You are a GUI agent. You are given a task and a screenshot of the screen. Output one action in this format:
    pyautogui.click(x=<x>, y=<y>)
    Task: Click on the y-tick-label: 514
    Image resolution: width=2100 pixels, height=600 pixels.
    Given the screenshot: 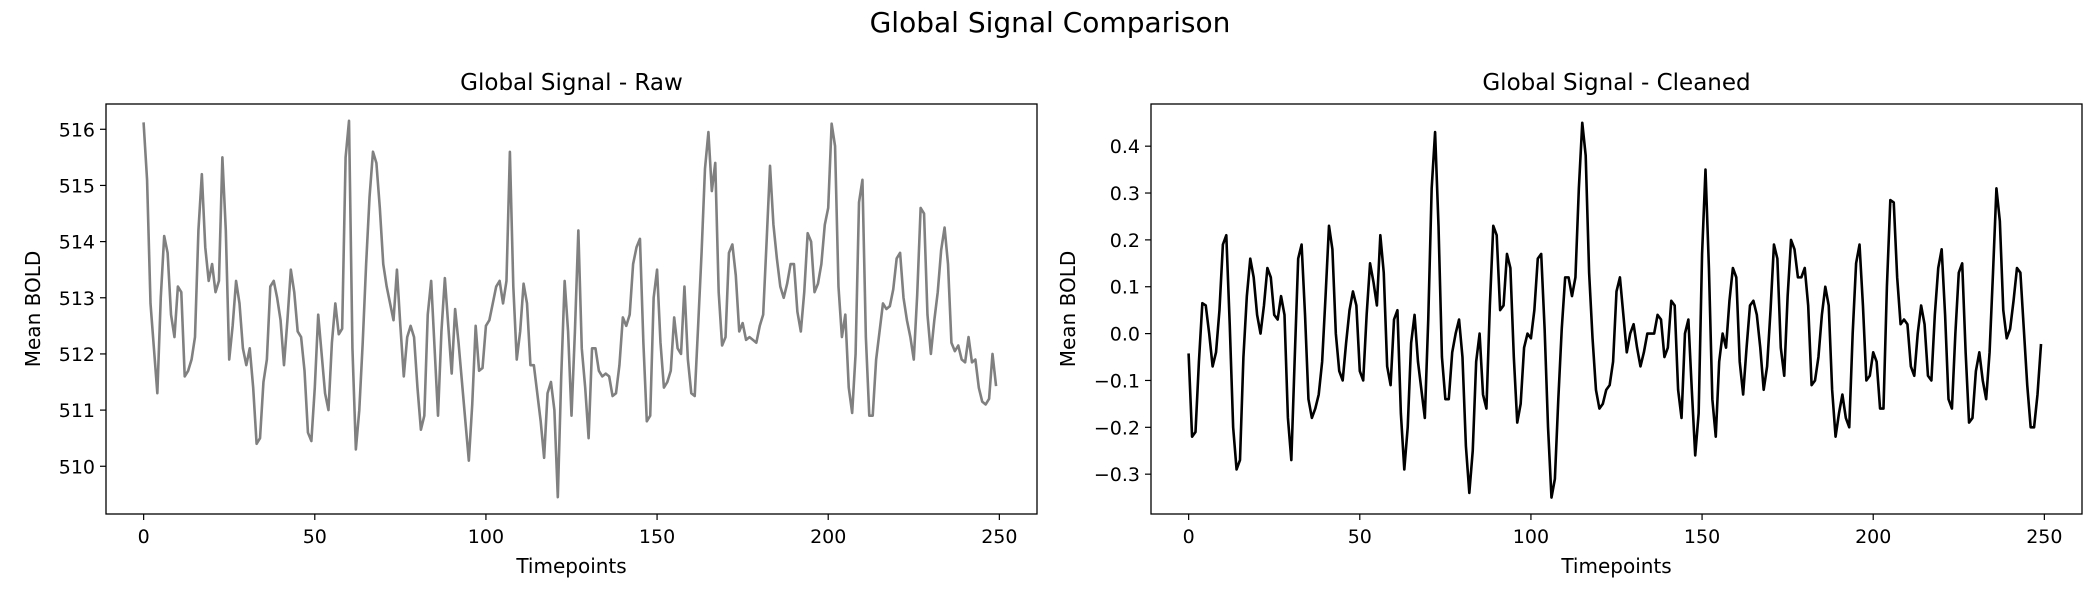 What is the action you would take?
    pyautogui.click(x=77, y=243)
    